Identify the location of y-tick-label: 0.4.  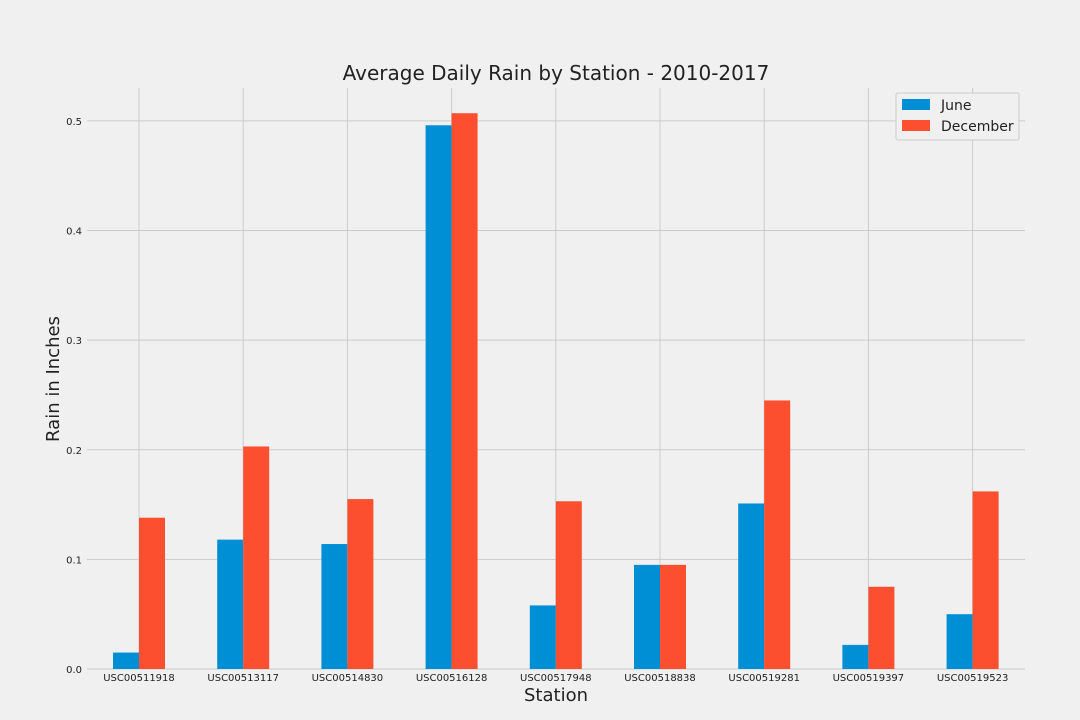
(74, 232).